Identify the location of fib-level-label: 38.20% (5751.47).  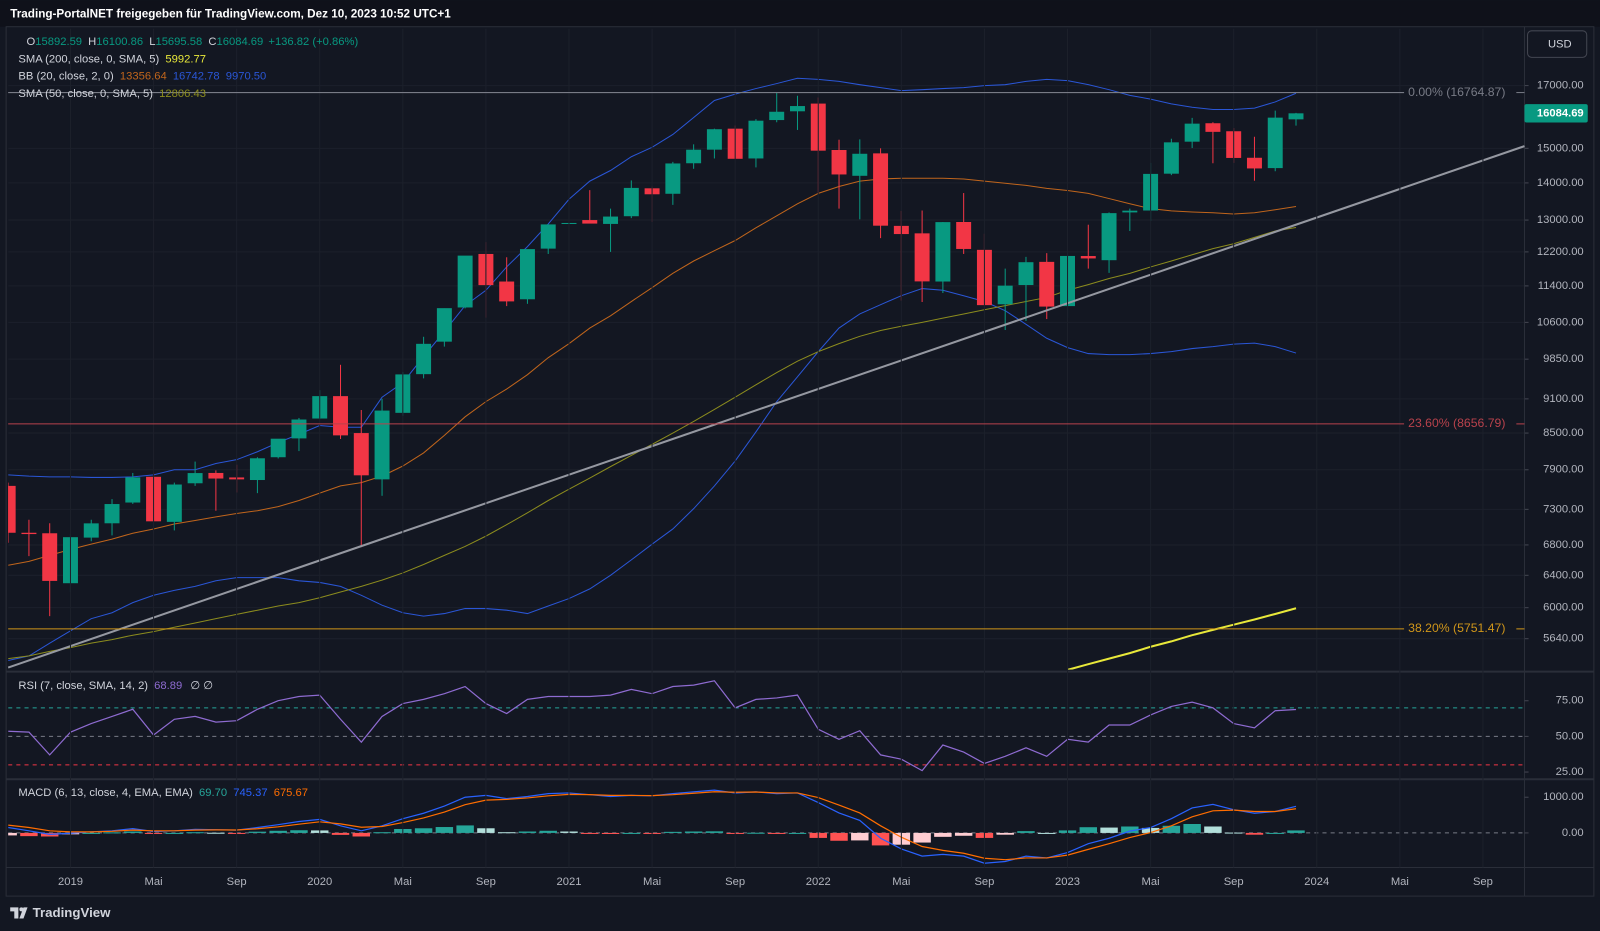
(1456, 628).